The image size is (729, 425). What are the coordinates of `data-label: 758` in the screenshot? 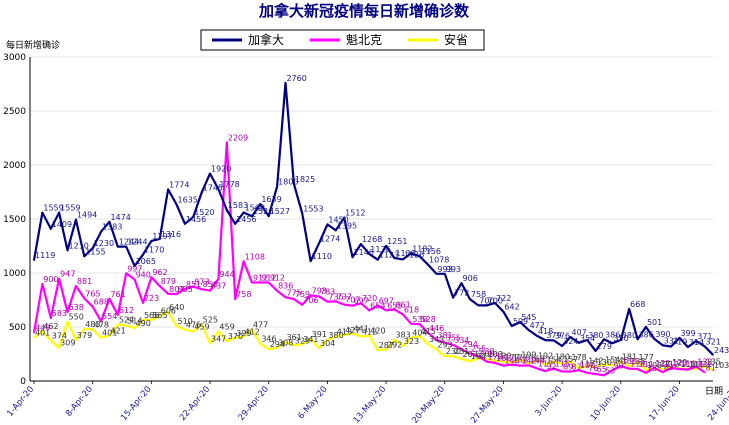 It's located at (243, 294).